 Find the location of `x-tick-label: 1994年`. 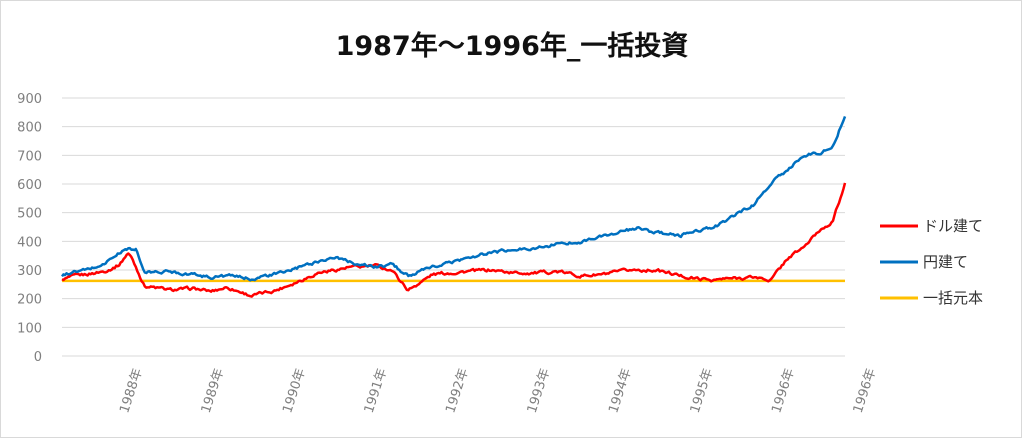

x-tick-label: 1994年 is located at coordinates (620, 391).